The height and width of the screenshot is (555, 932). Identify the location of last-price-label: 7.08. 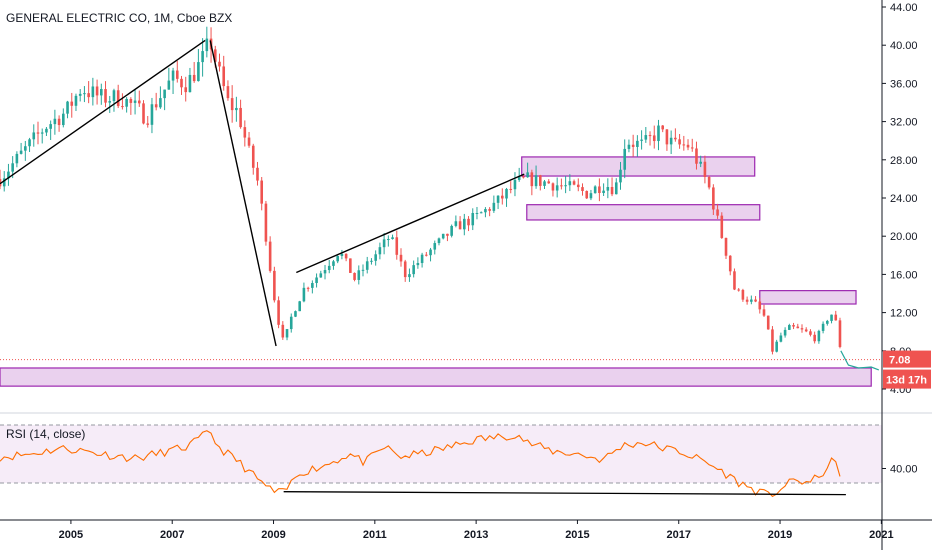
(899, 361).